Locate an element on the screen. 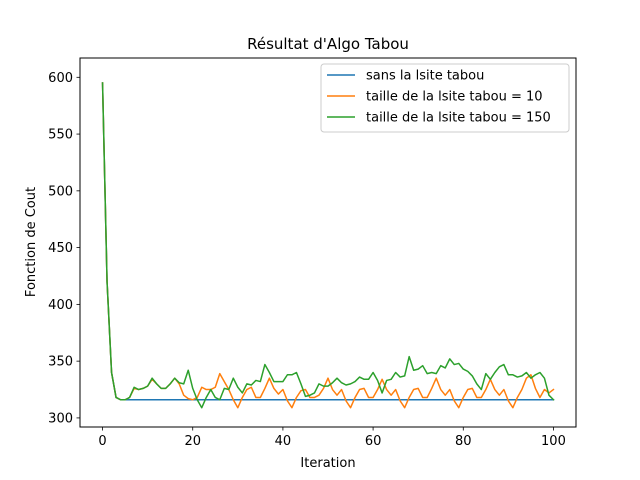 This screenshot has height=480, width=640. legend-label-2: taille de la lsite tabou = 10 is located at coordinates (454, 97).